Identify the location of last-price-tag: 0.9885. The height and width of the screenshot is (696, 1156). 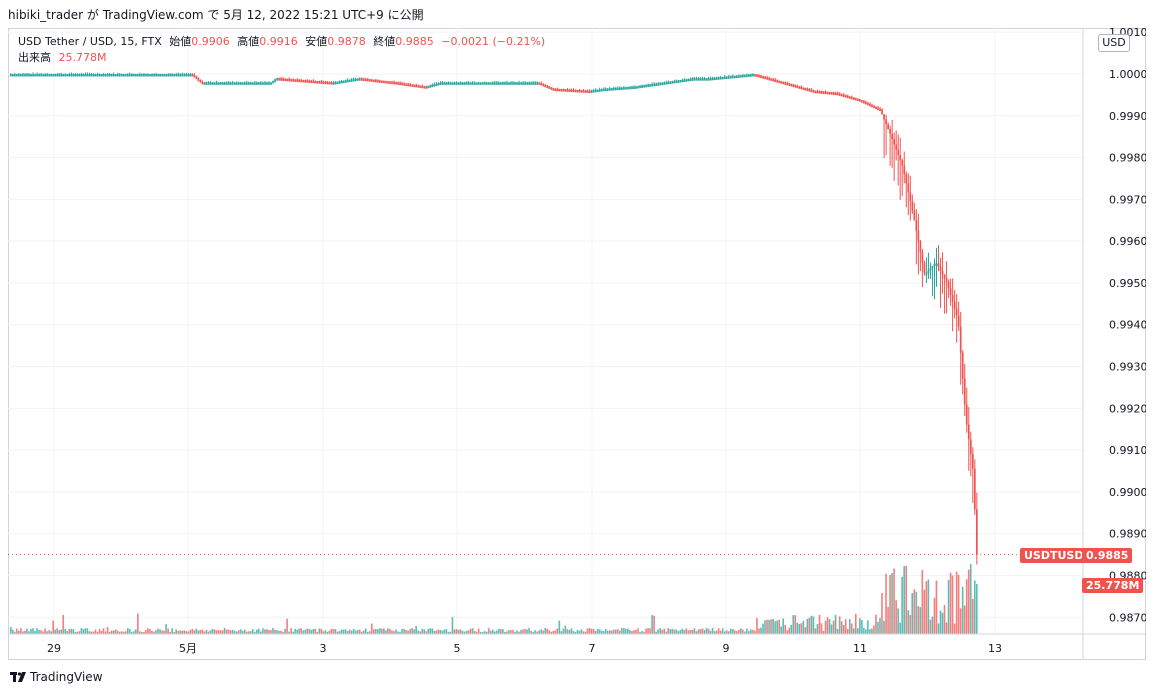
(1107, 555).